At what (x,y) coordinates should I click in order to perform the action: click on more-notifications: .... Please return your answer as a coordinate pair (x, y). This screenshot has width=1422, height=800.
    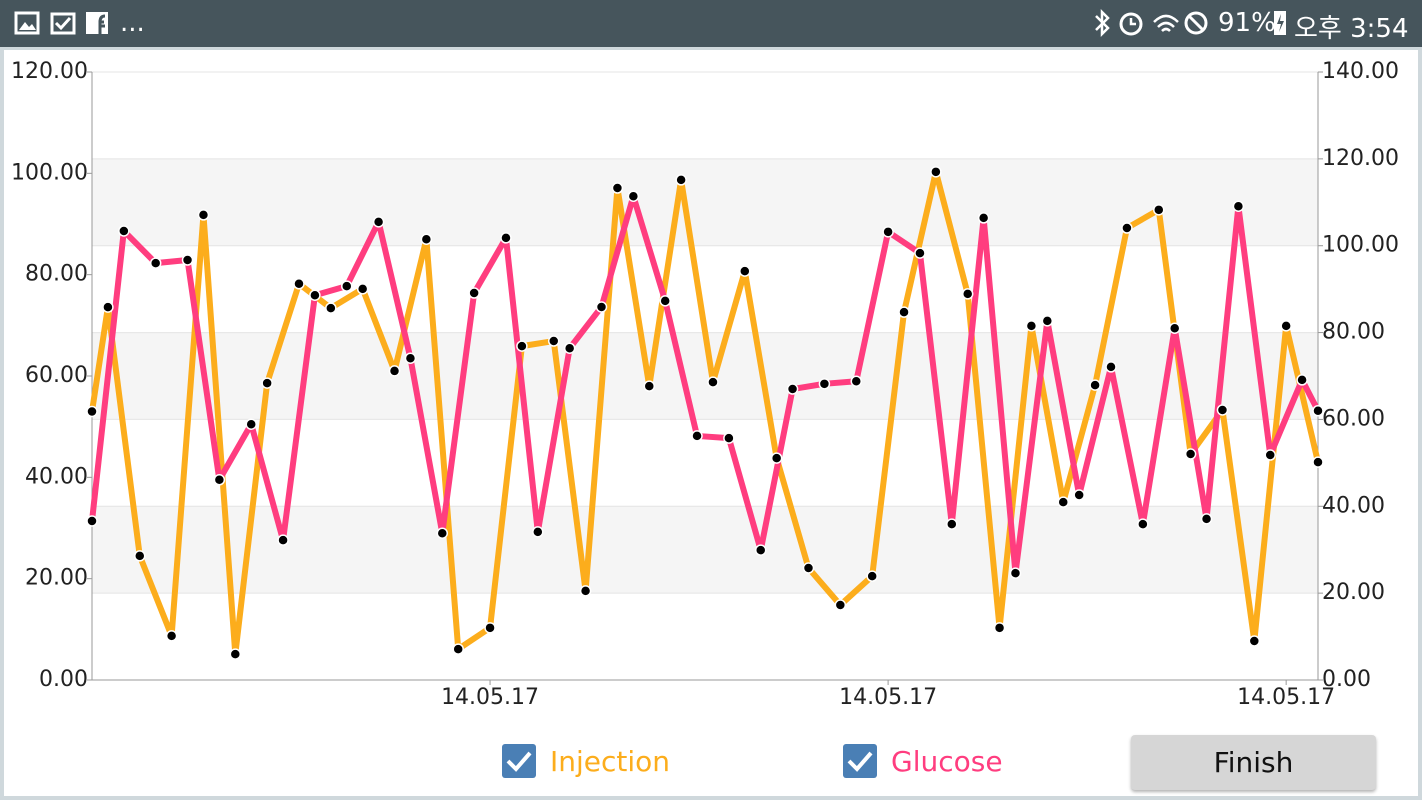
    Looking at the image, I should click on (132, 23).